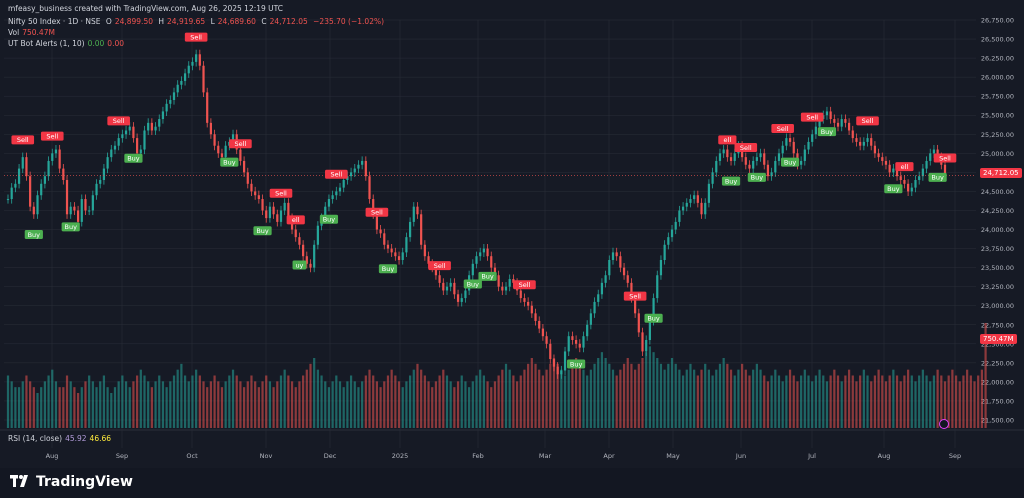 This screenshot has height=498, width=1024. What do you see at coordinates (997, 306) in the screenshot?
I see `y-tick-label: 23,000.00` at bounding box center [997, 306].